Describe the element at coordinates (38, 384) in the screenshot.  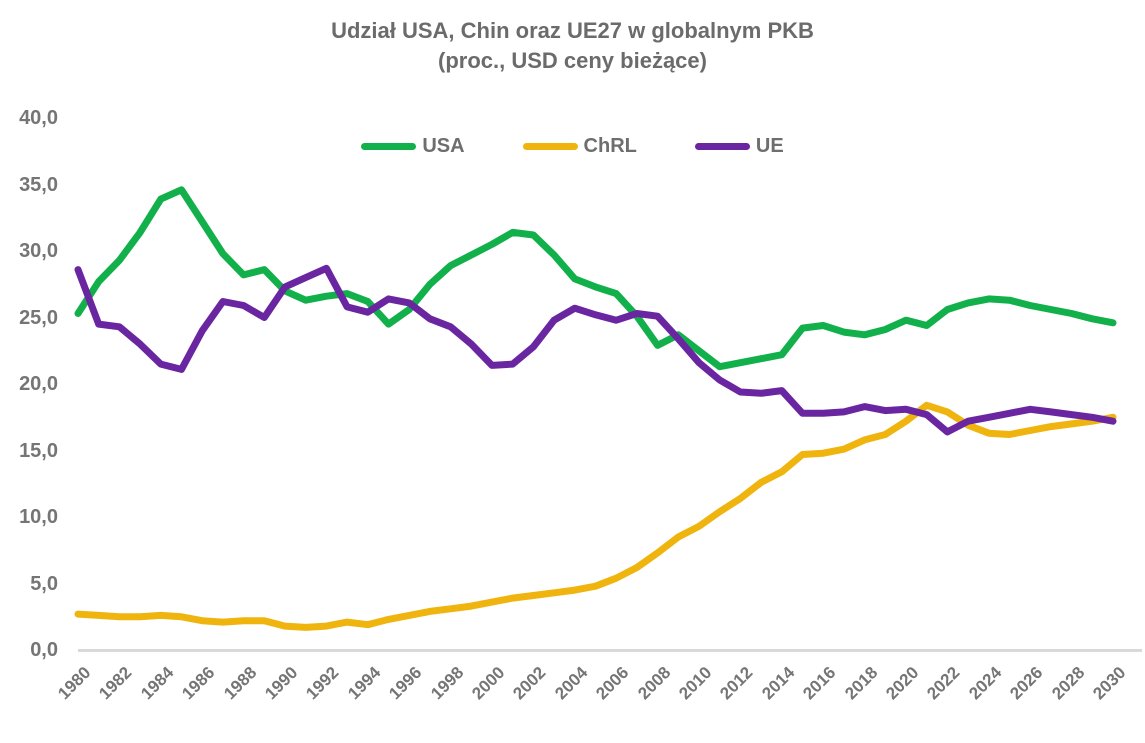
I see `y-axis-tick-label: 20,0` at that location.